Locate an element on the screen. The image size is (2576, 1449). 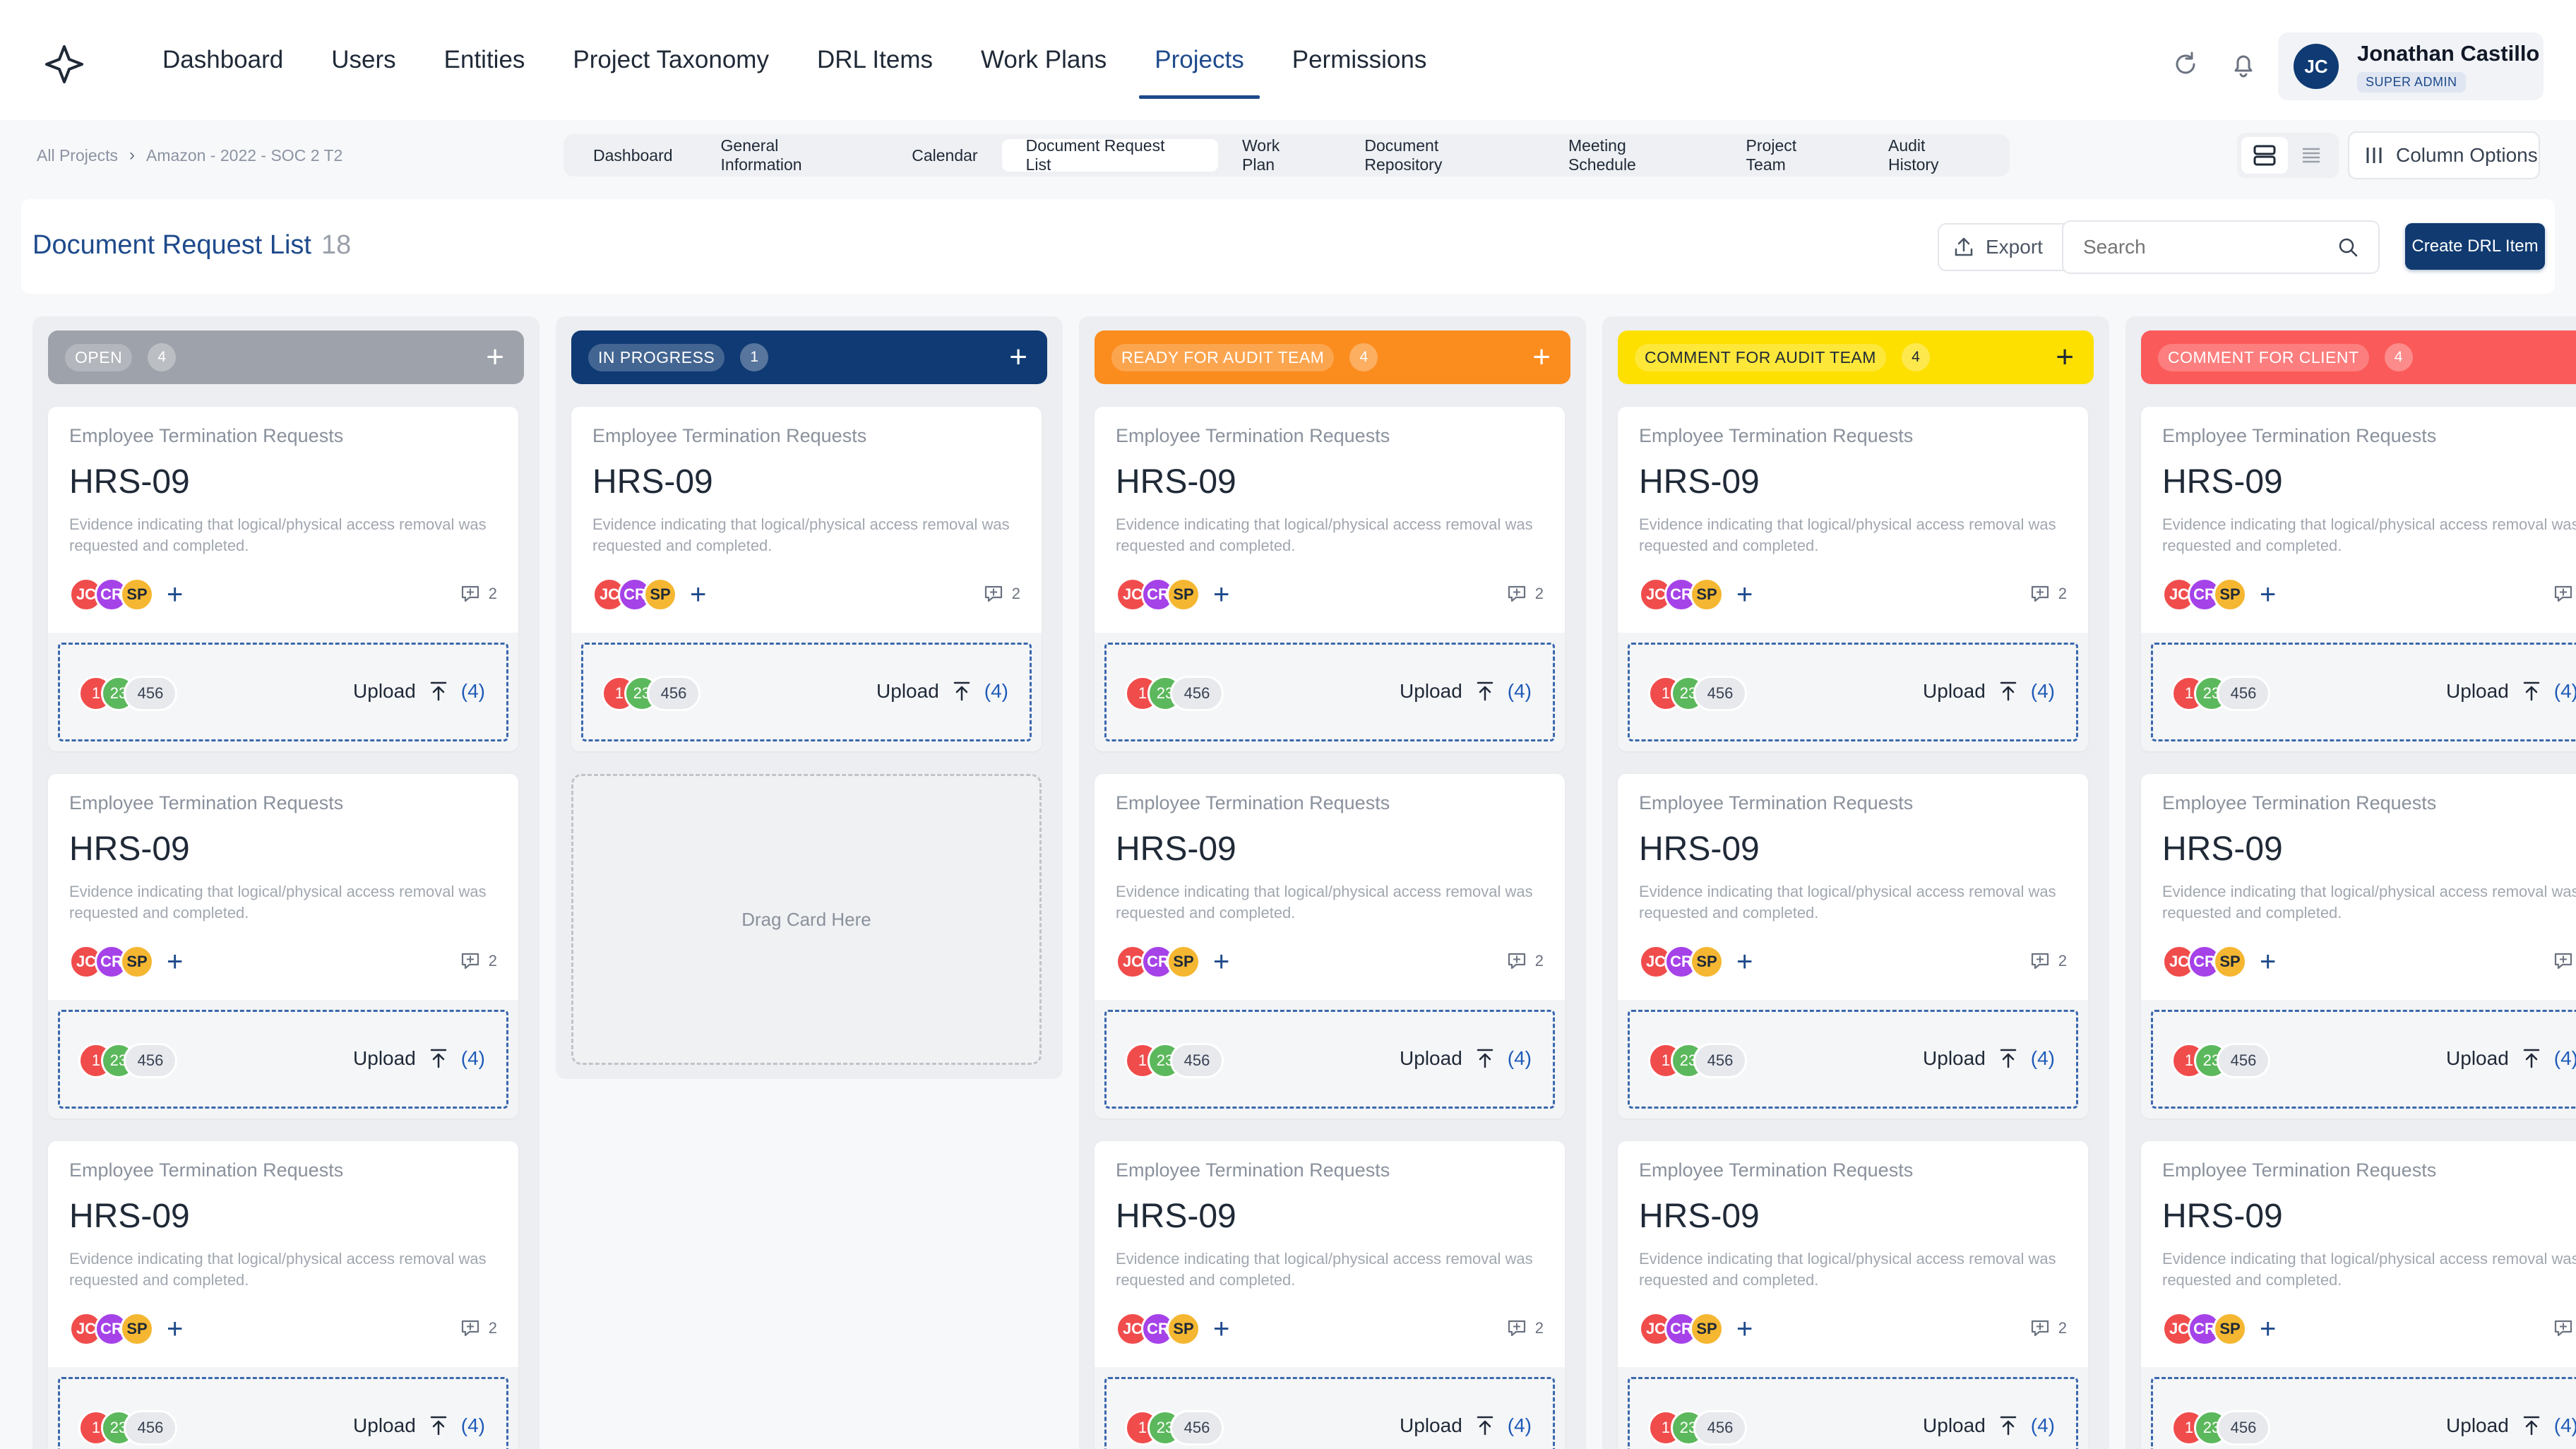
bell-icon is located at coordinates (2243, 64).